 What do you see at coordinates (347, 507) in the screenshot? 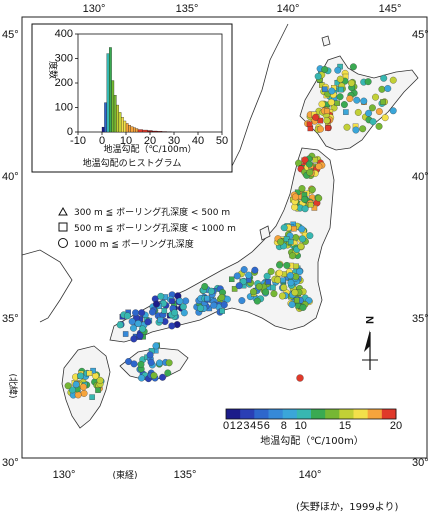
I see `source-credit: (矢野ほか，1999より)` at bounding box center [347, 507].